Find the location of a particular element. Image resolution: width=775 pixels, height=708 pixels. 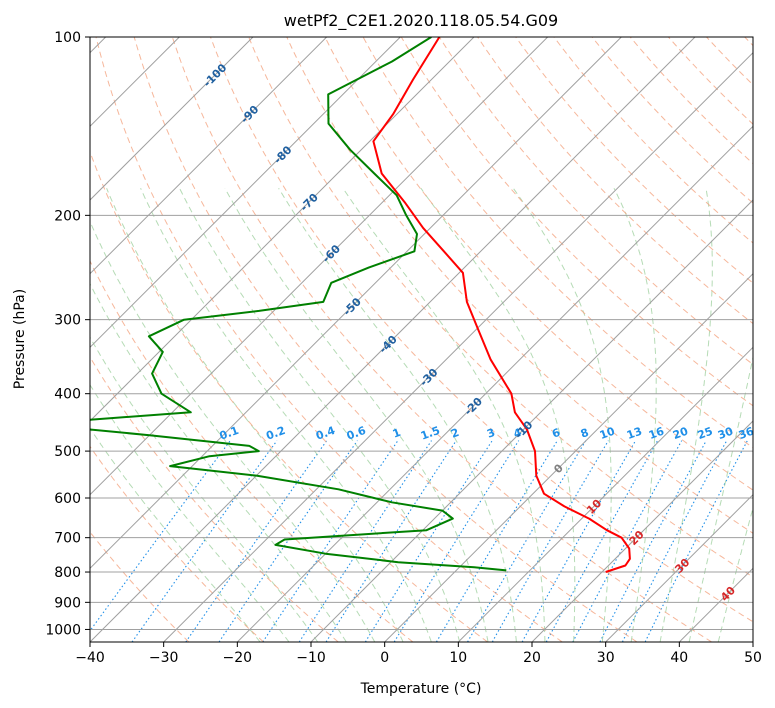

y-tick-label: 500 is located at coordinates (67, 452).